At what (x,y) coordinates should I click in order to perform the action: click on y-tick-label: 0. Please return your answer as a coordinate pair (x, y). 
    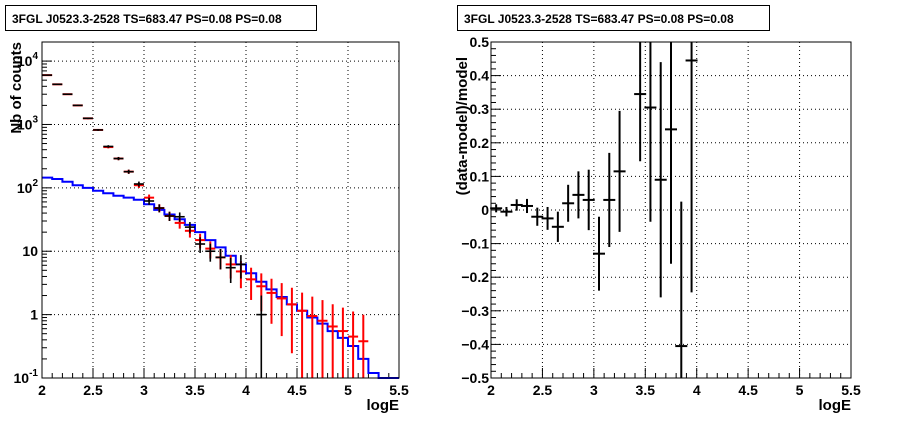
    Looking at the image, I should click on (485, 210).